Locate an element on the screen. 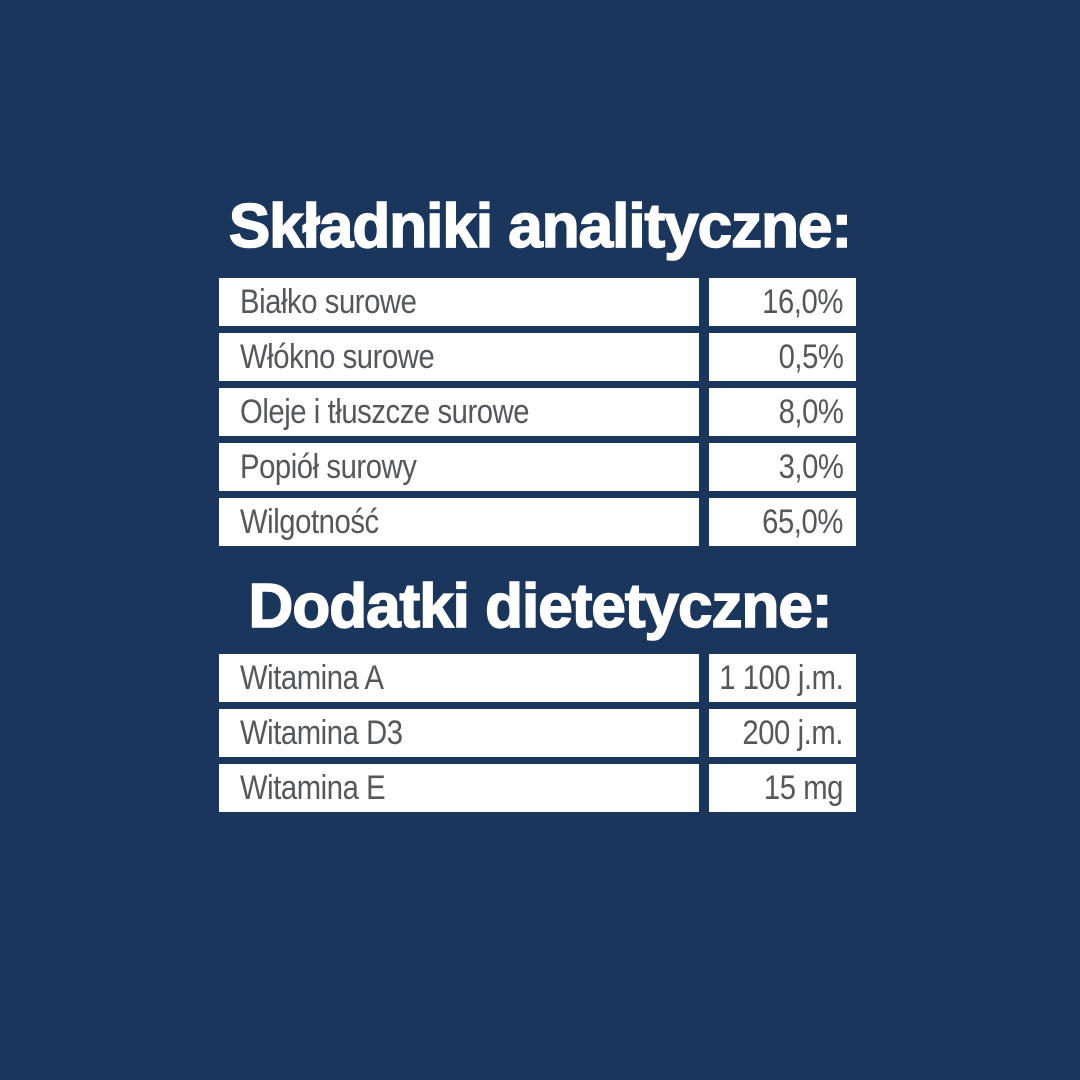  analytical-constituents-title: Składniki analityczne: is located at coordinates (540, 226).